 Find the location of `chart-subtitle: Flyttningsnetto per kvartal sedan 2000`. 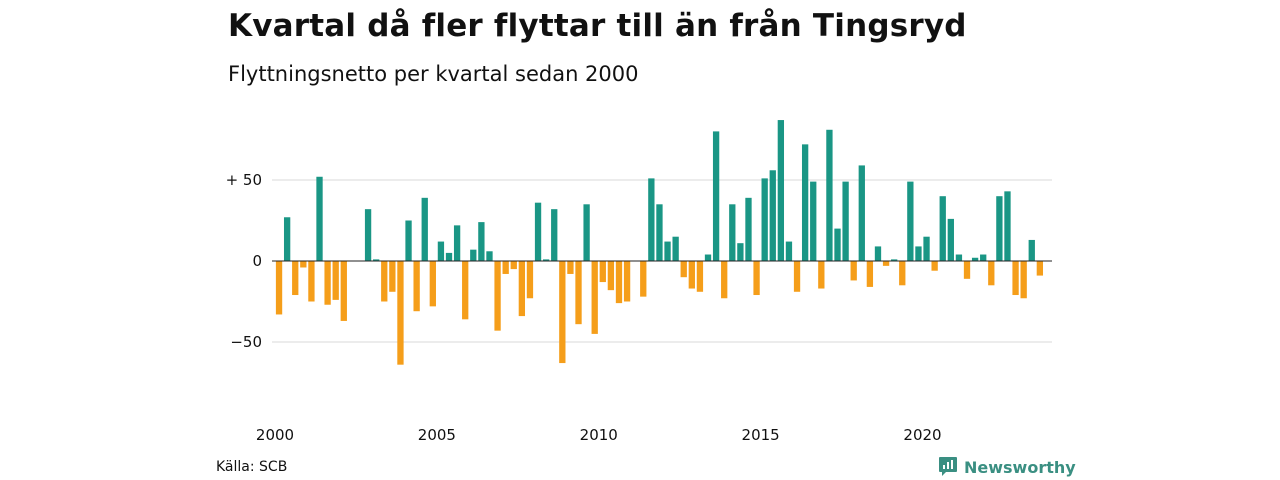

chart-subtitle: Flyttningsnetto per kvartal sedan 2000 is located at coordinates (433, 74).